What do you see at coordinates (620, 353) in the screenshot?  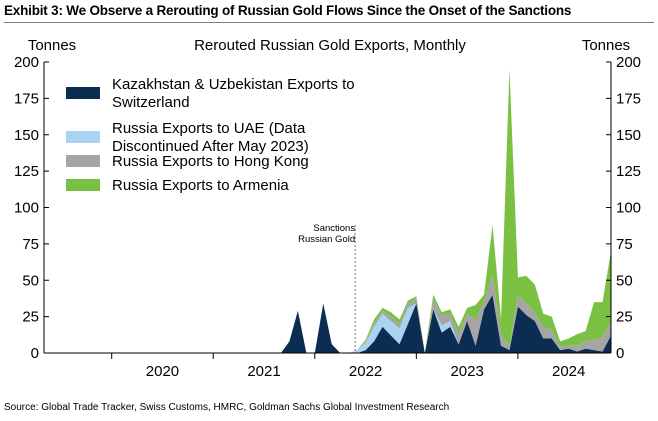 I see `y-tick-label-right: 0` at bounding box center [620, 353].